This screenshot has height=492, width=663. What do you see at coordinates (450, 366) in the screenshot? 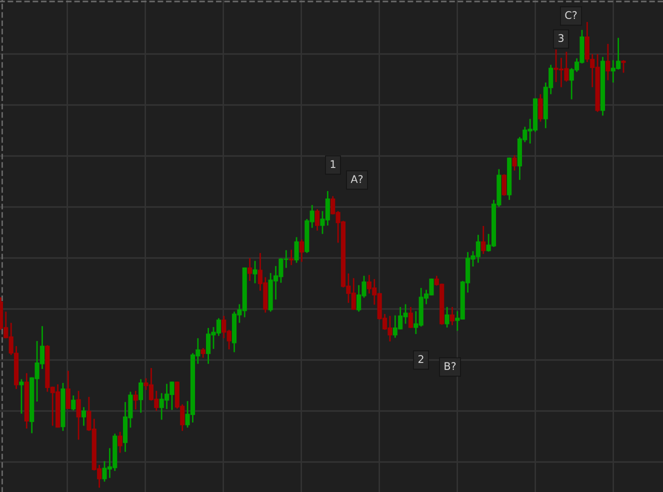
I see `annotation: B?` at bounding box center [450, 366].